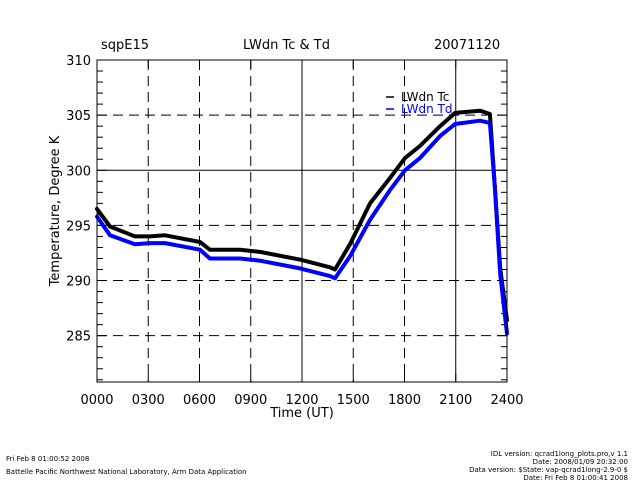  What do you see at coordinates (559, 454) in the screenshot?
I see `footer-idl-version: IDL version: qcrad1long_plots.pro,v 1.1` at bounding box center [559, 454].